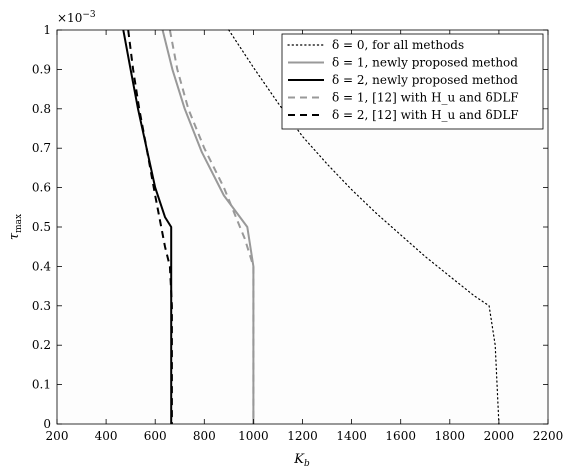 This screenshot has width=564, height=468. I want to click on y-tick-label: 0.6, so click(41, 188).